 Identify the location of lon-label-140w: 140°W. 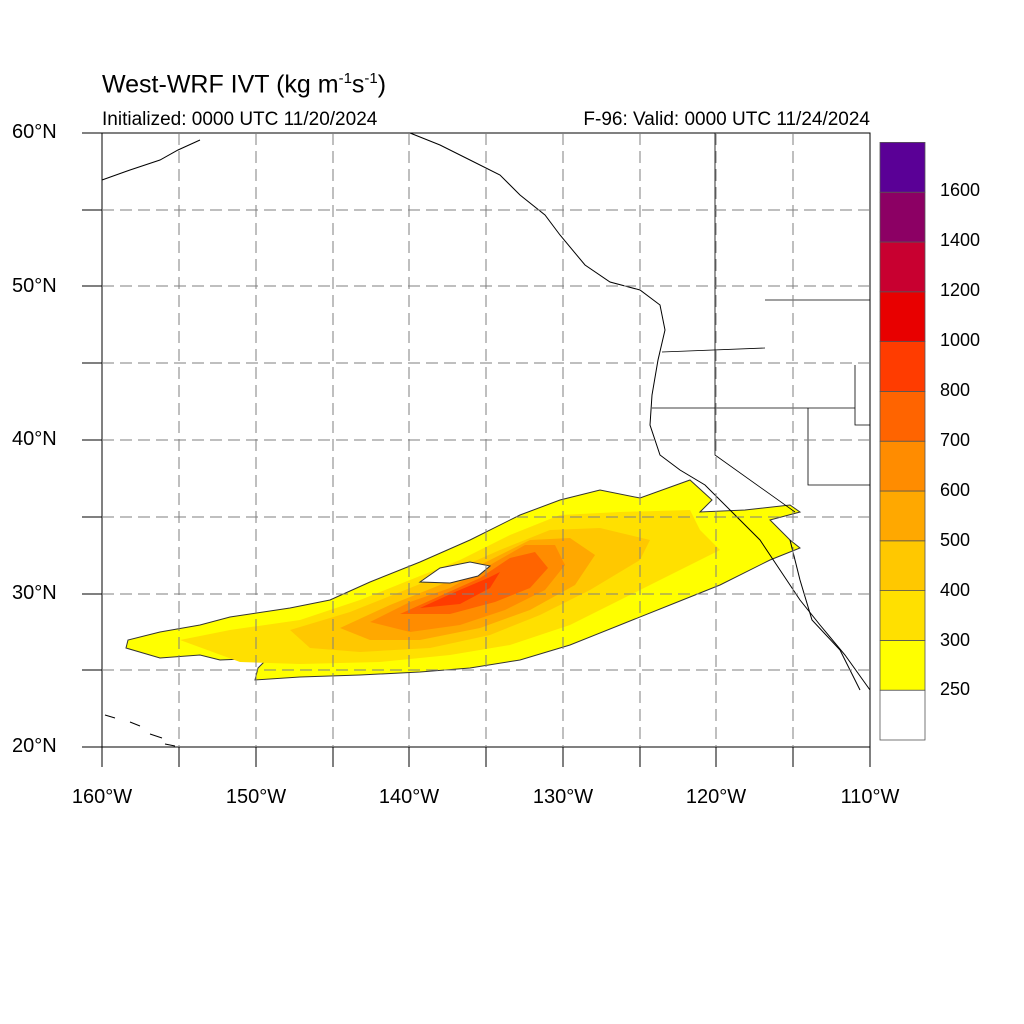
(409, 797).